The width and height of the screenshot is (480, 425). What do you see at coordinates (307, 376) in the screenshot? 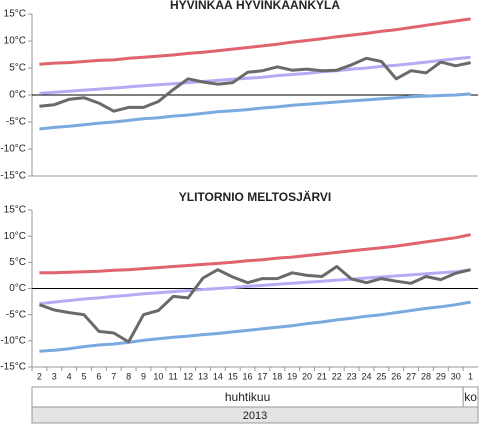
I see `x-tick-label: 20` at bounding box center [307, 376].